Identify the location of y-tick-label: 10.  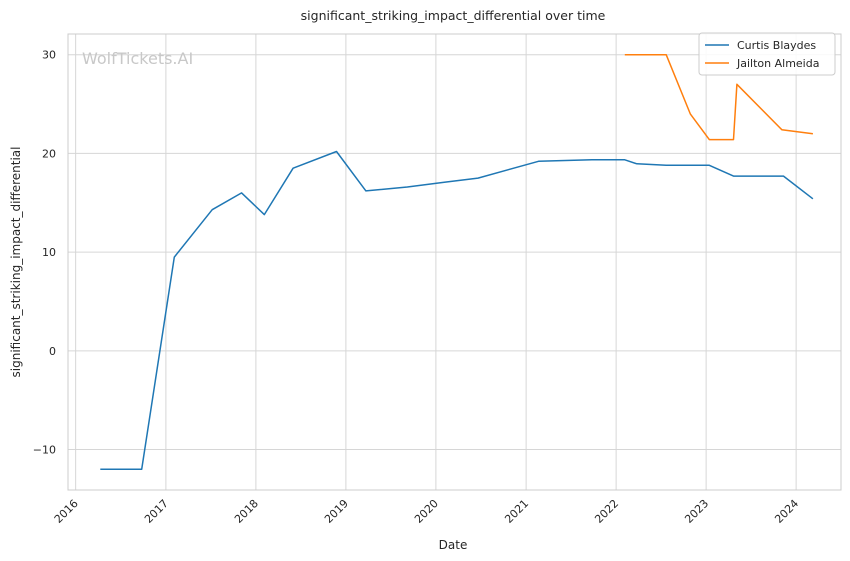
(49, 252).